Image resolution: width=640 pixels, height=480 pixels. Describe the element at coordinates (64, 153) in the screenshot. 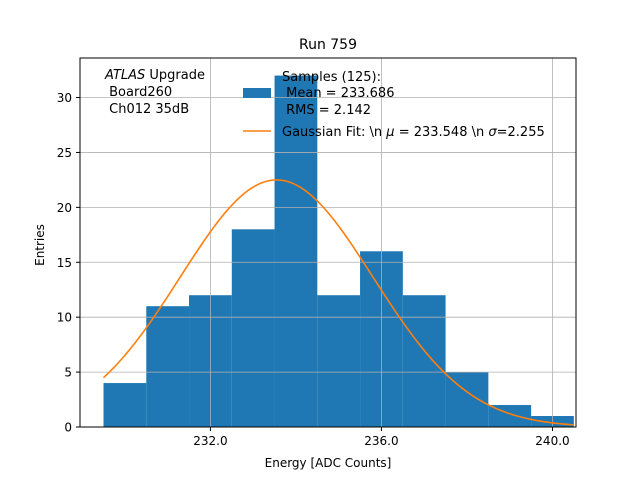

I see `y-tick-label: 25` at that location.